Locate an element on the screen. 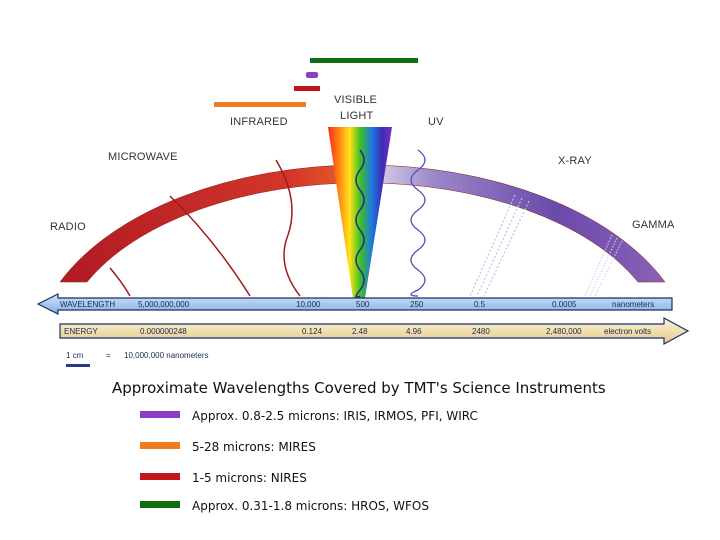  energy-value: 0.000000248 is located at coordinates (163, 331).